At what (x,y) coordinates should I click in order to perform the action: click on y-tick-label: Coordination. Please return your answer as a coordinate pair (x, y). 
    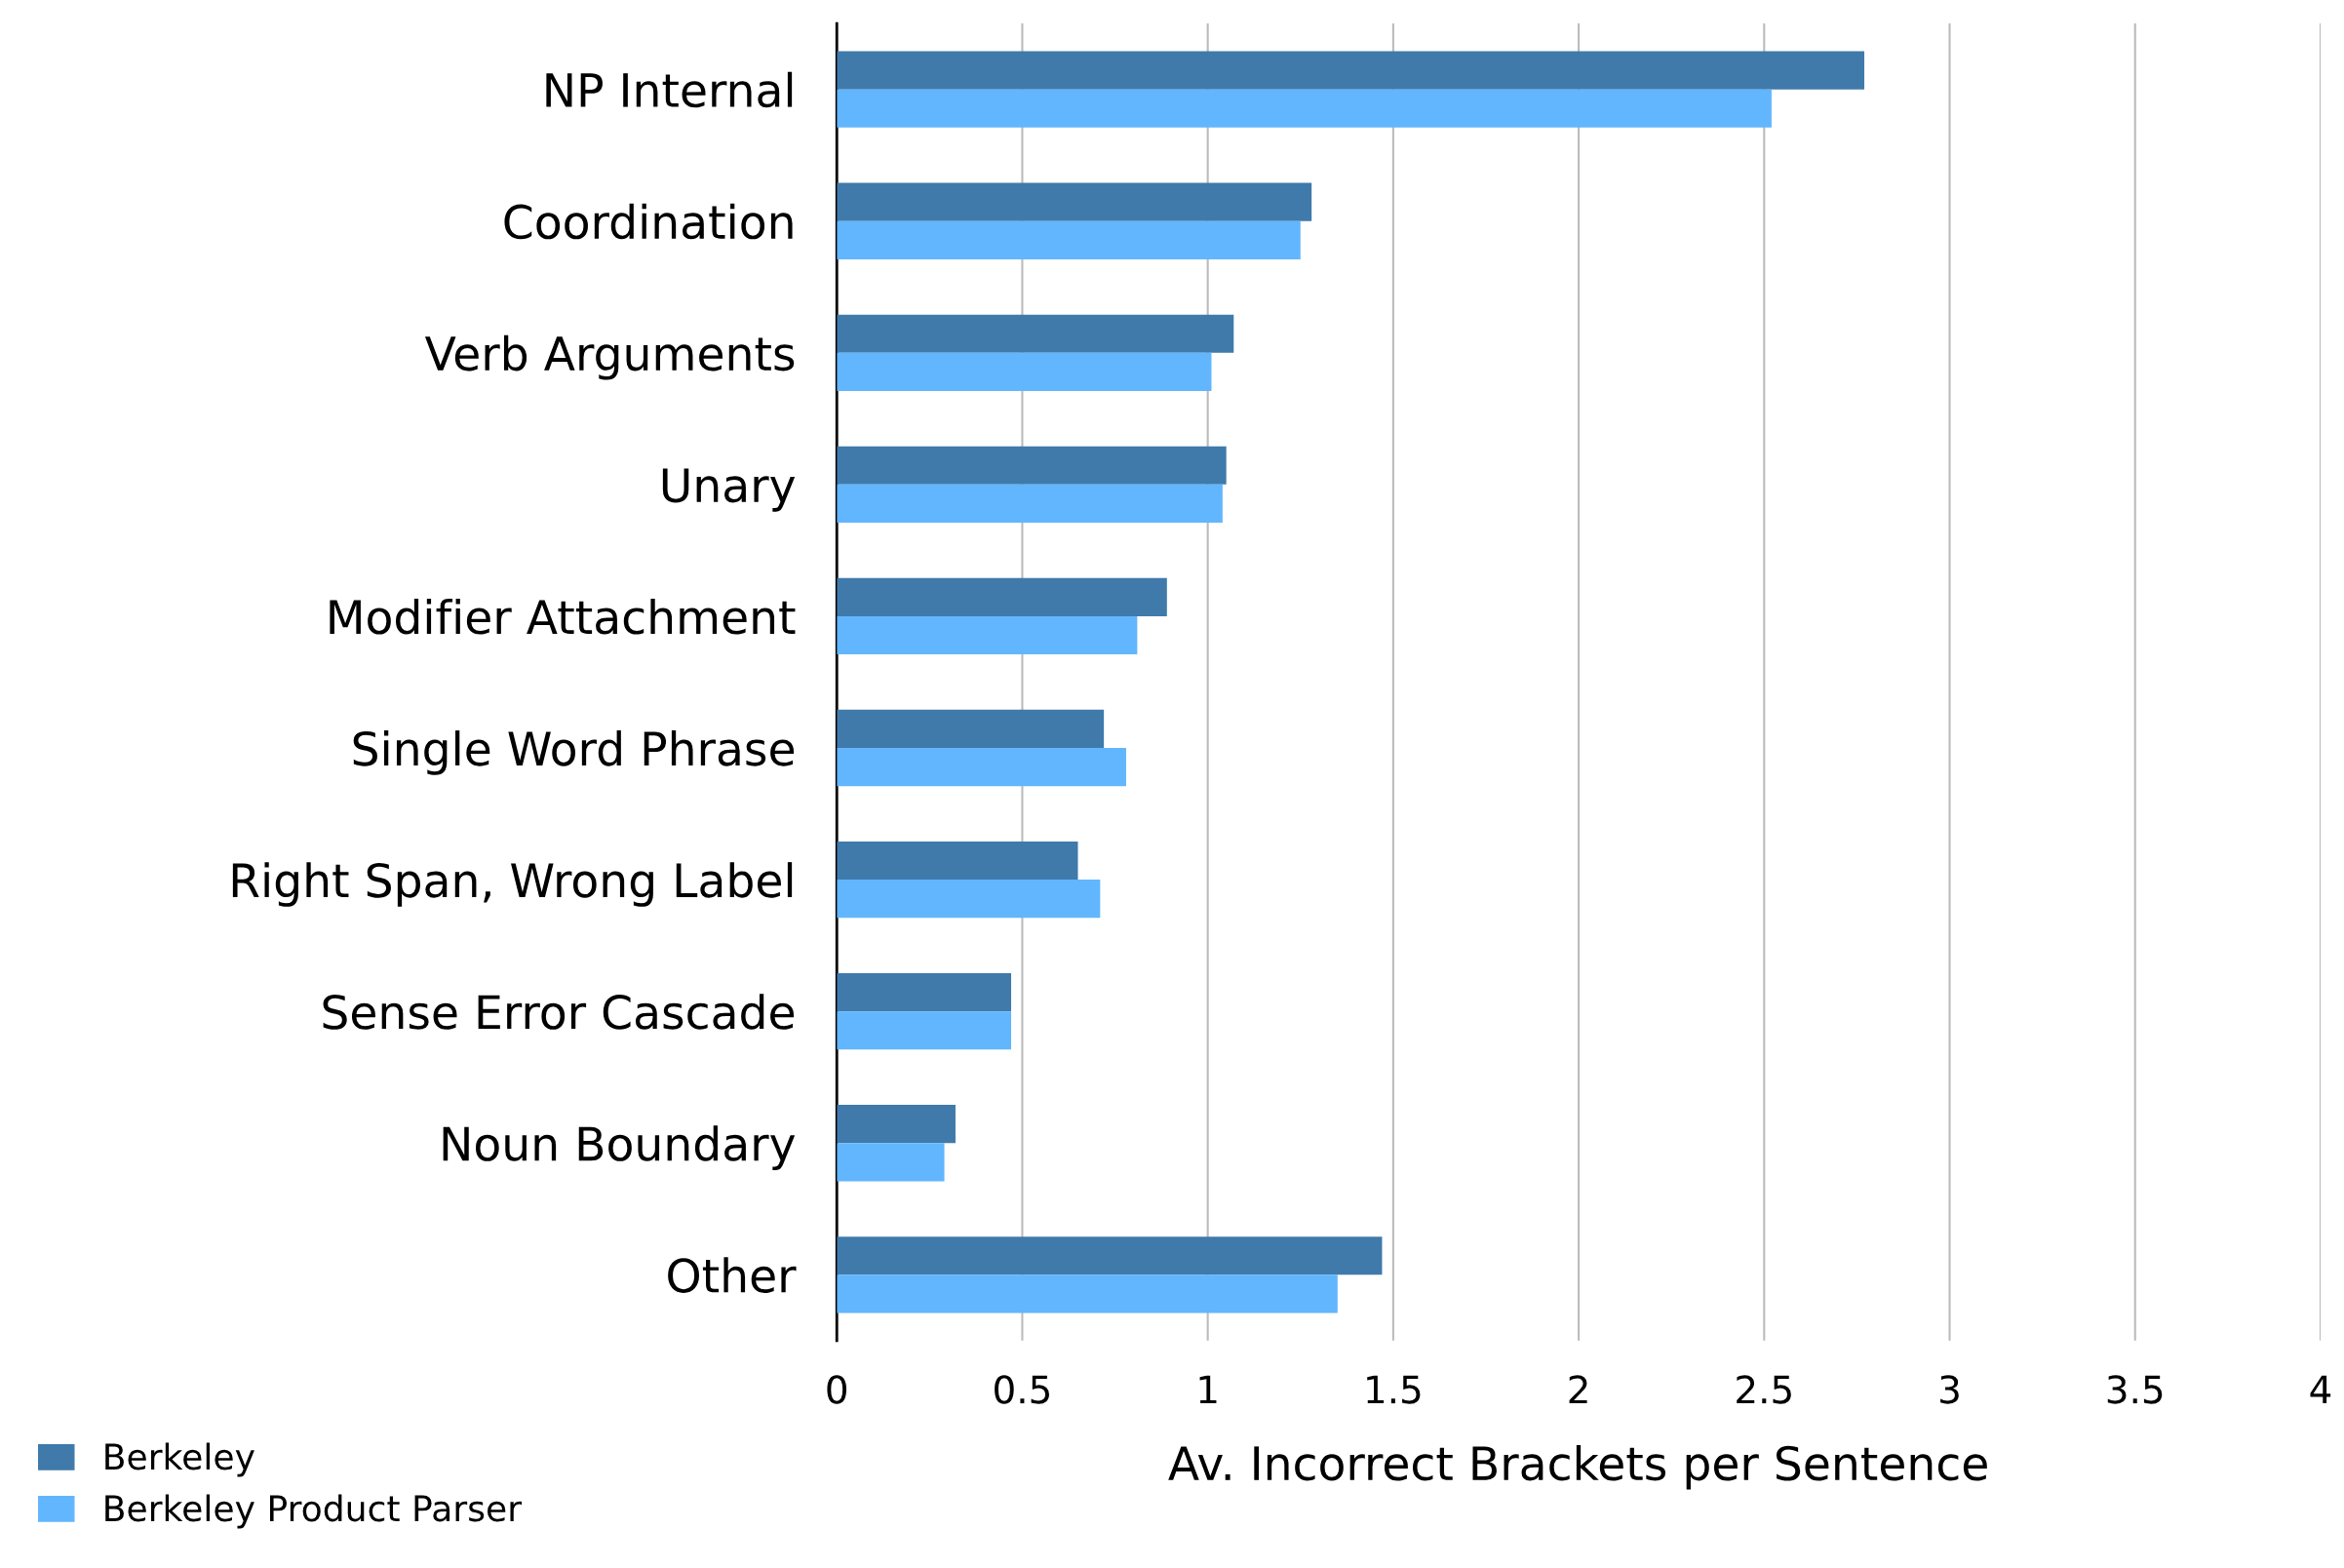
    Looking at the image, I should click on (648, 221).